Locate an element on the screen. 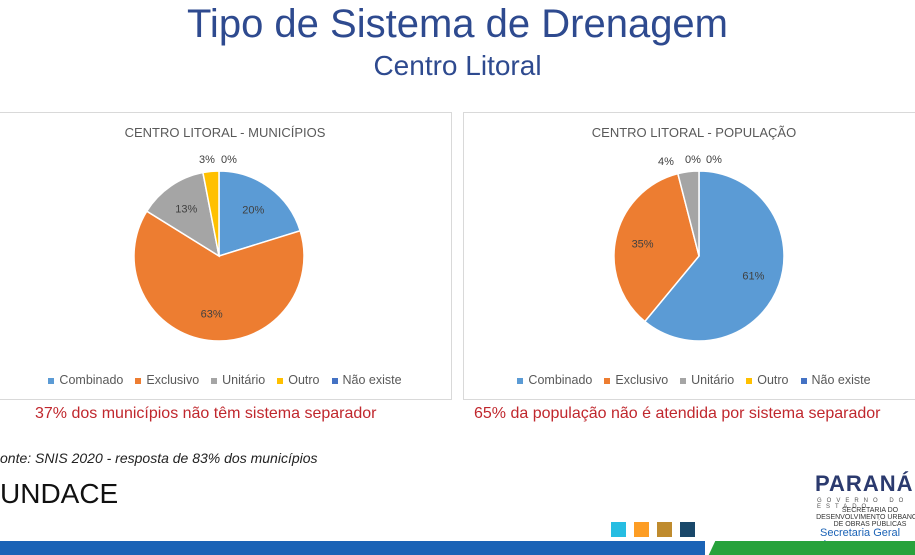 This screenshot has width=915, height=555. slide-subtitle: Centro Litoral is located at coordinates (457, 65).